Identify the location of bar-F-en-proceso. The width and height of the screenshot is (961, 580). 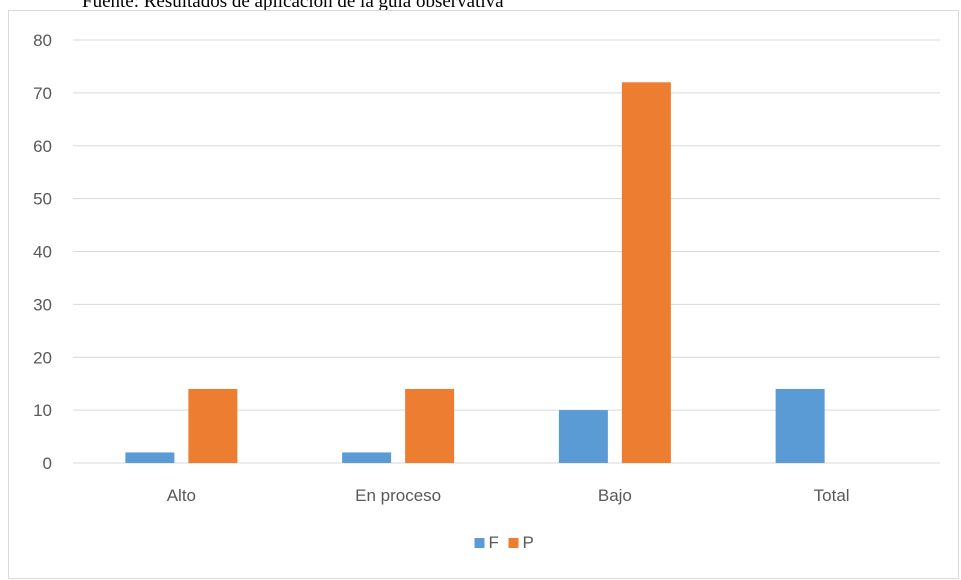
(367, 457).